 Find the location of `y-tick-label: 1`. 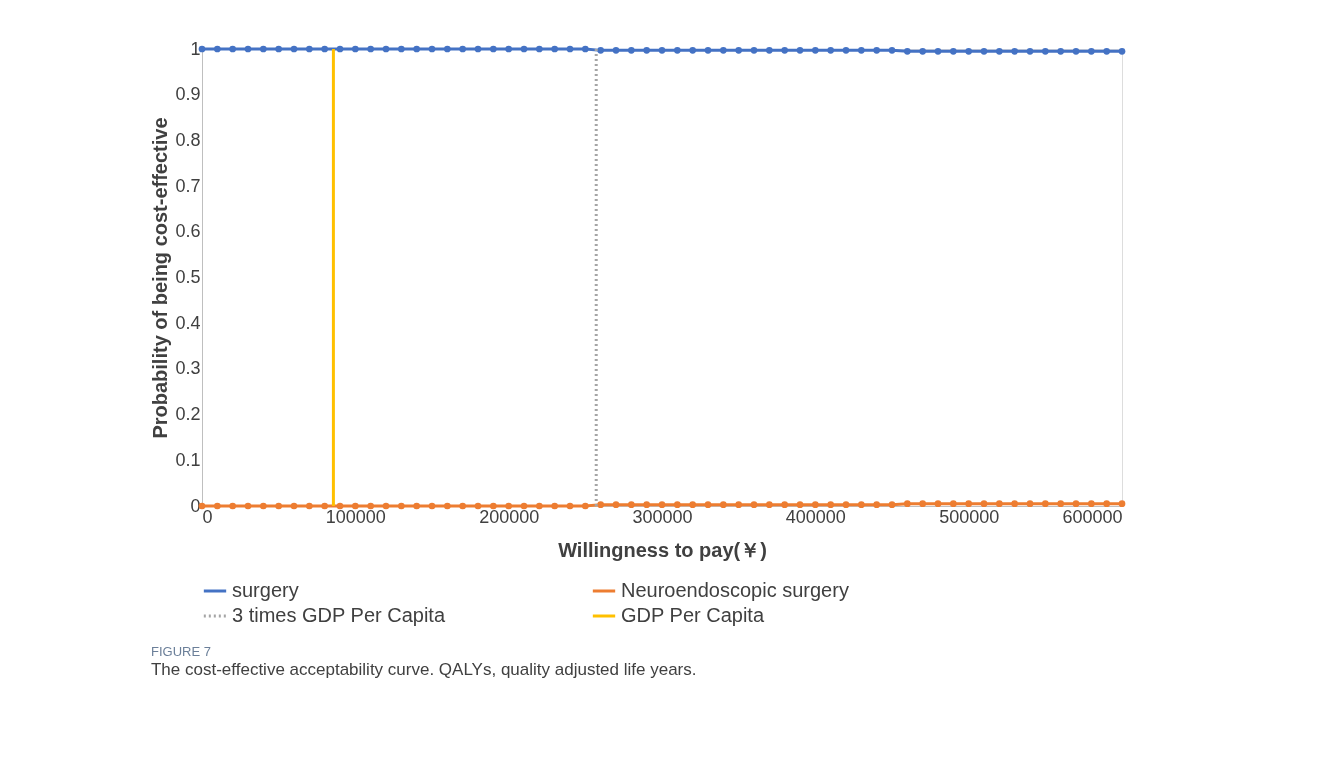

y-tick-label: 1 is located at coordinates (195, 48).